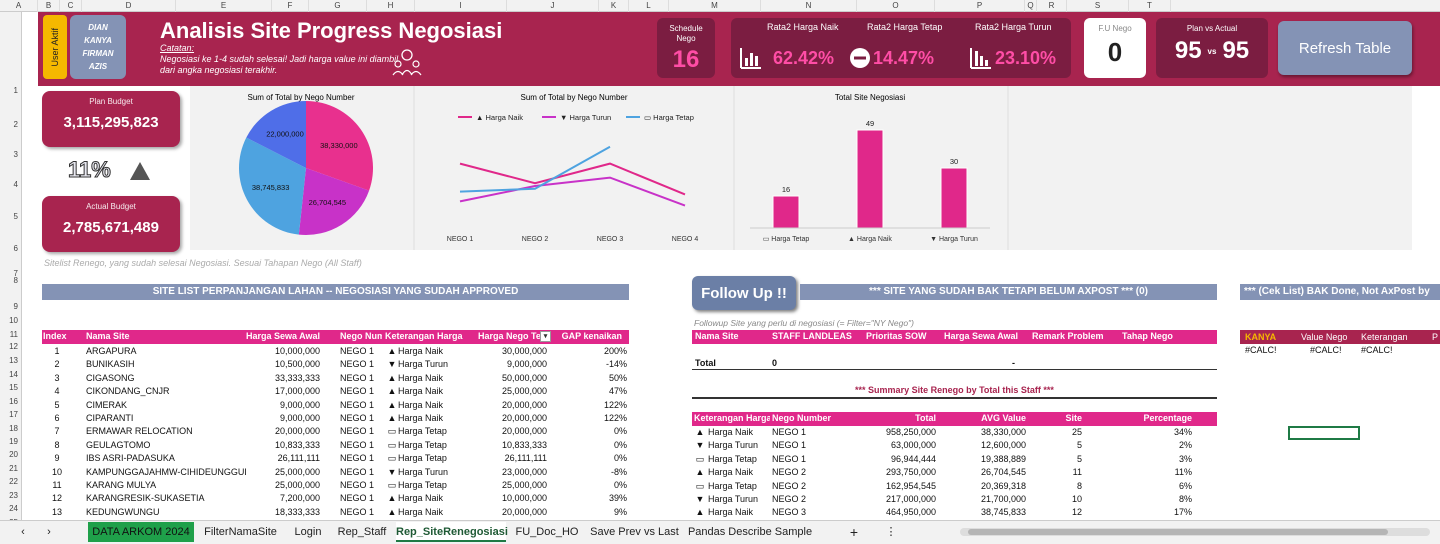 Image resolution: width=1440 pixels, height=544 pixels. Describe the element at coordinates (15, 124) in the screenshot. I see `row-number: 2` at that location.